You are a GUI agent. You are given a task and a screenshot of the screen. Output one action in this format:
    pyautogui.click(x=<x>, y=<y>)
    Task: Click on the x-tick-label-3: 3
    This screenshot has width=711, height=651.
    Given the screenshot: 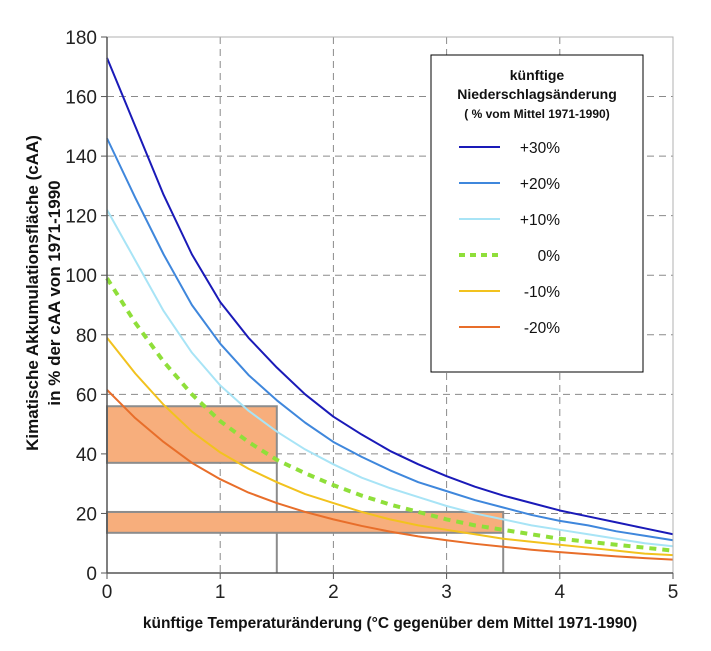 What is the action you would take?
    pyautogui.click(x=446, y=592)
    